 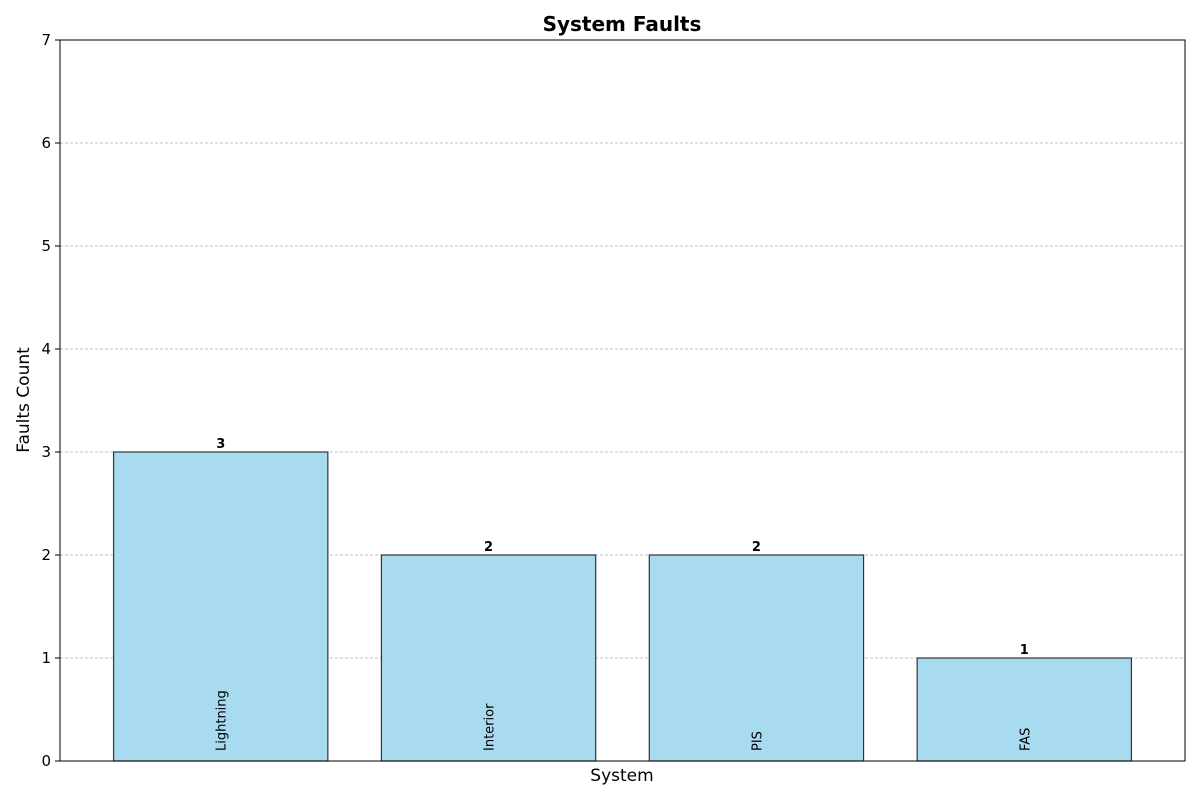 What do you see at coordinates (756, 658) in the screenshot?
I see `bar-pis` at bounding box center [756, 658].